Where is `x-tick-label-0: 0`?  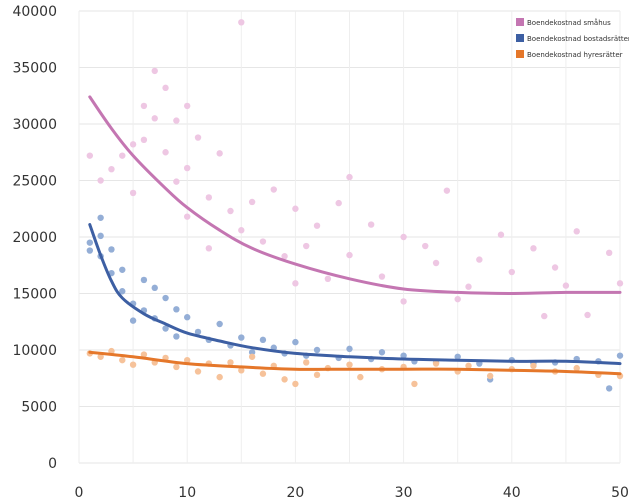 x-tick-label-0: 0 is located at coordinates (79, 492).